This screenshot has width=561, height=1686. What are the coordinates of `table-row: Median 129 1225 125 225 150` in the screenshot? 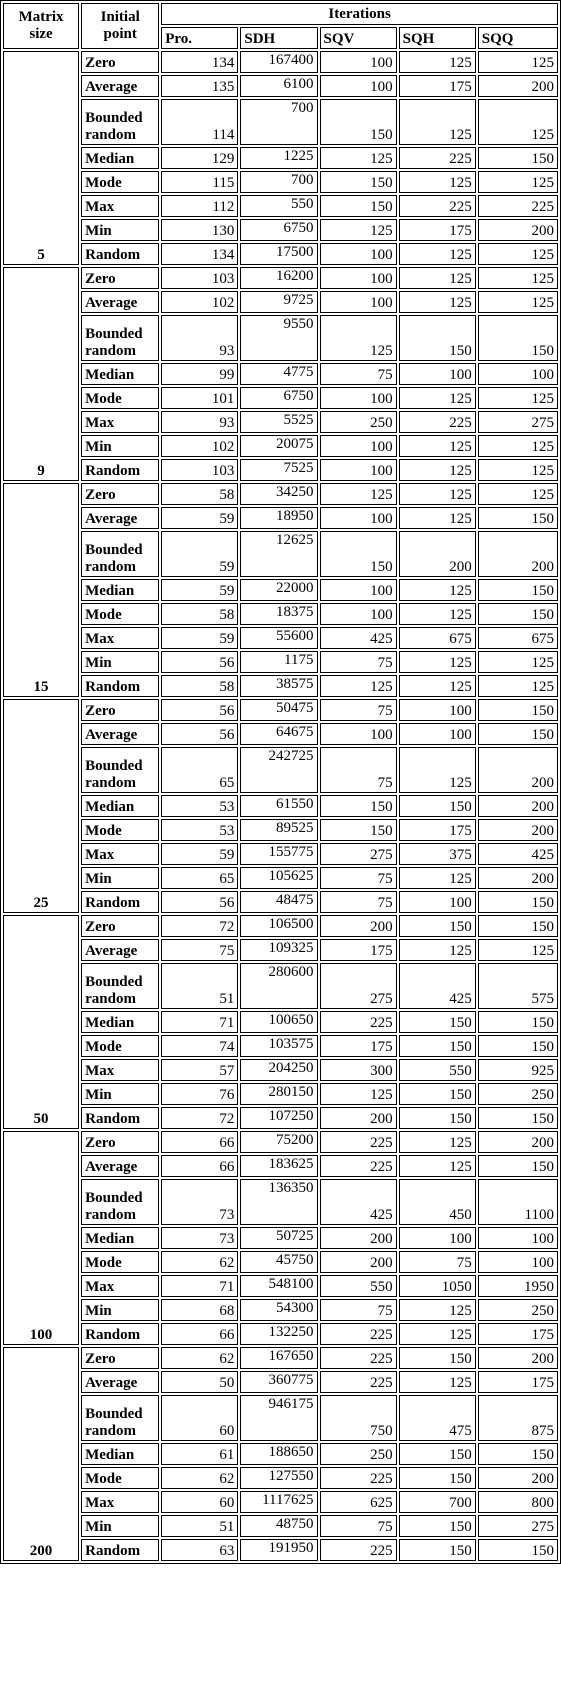 It's located at (280, 158).